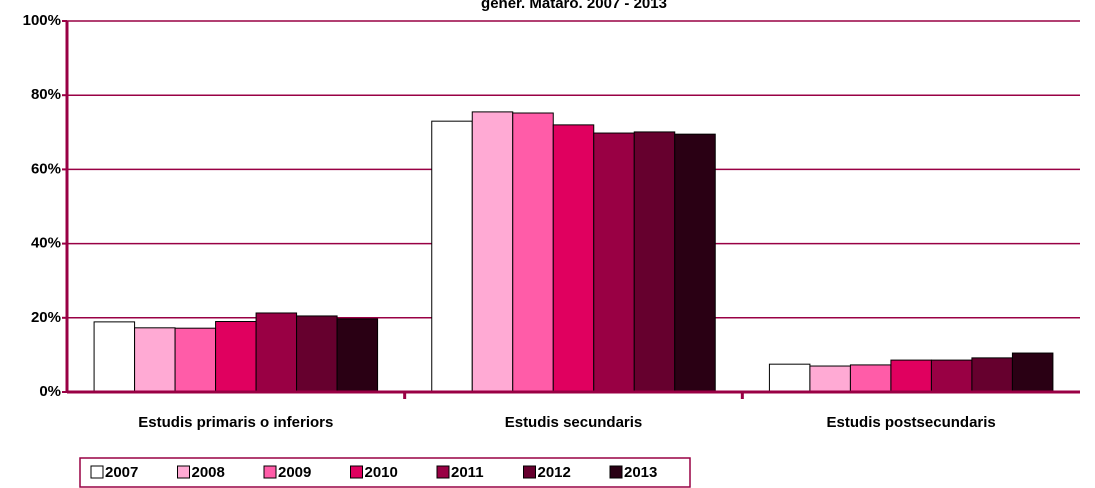  Describe the element at coordinates (574, 6) in the screenshot. I see `chart-title: gener. Mataró. 2007 - 2013` at that location.